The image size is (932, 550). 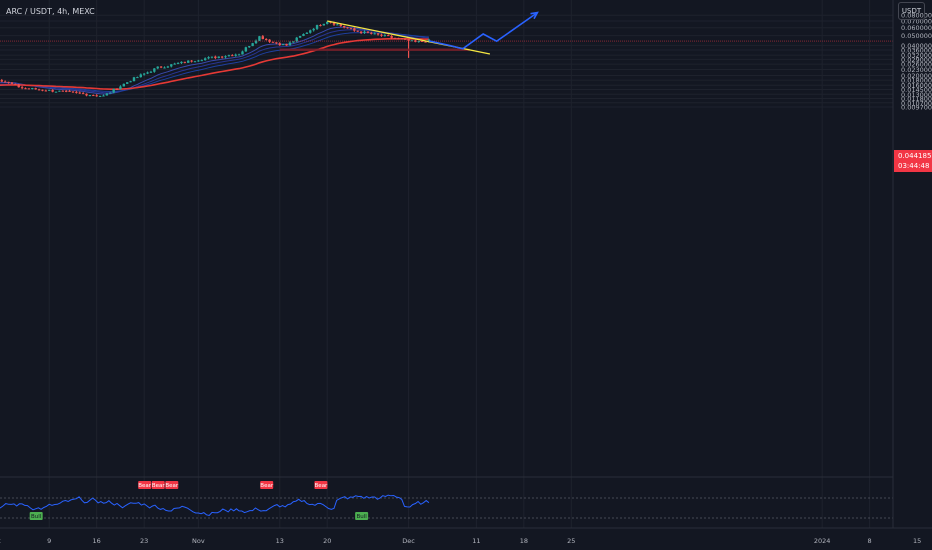 What do you see at coordinates (822, 541) in the screenshot?
I see `time-tick-label: 2024` at bounding box center [822, 541].